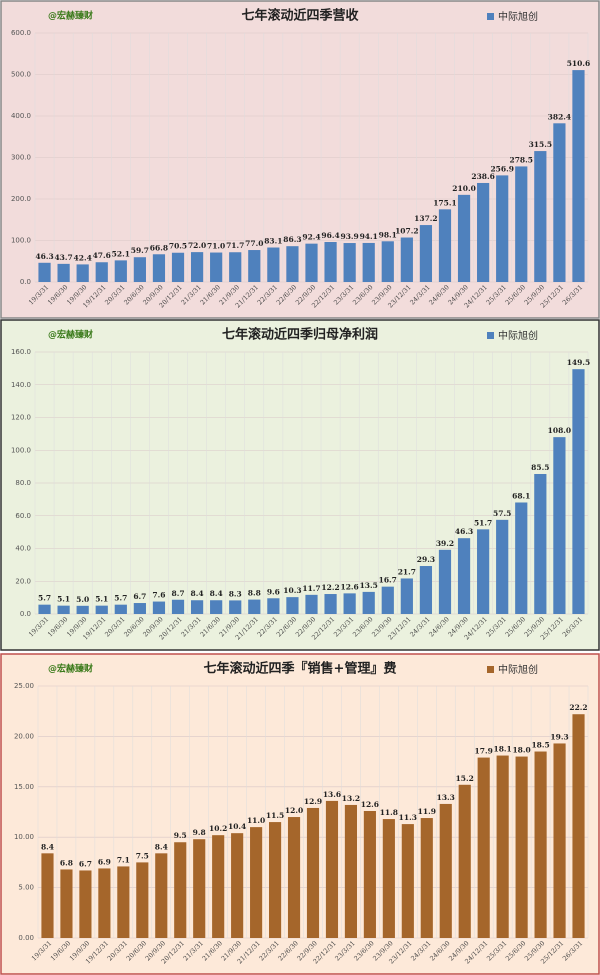 Image resolution: width=600 pixels, height=975 pixels. Describe the element at coordinates (349, 236) in the screenshot. I see `value-label: 93.9` at that location.